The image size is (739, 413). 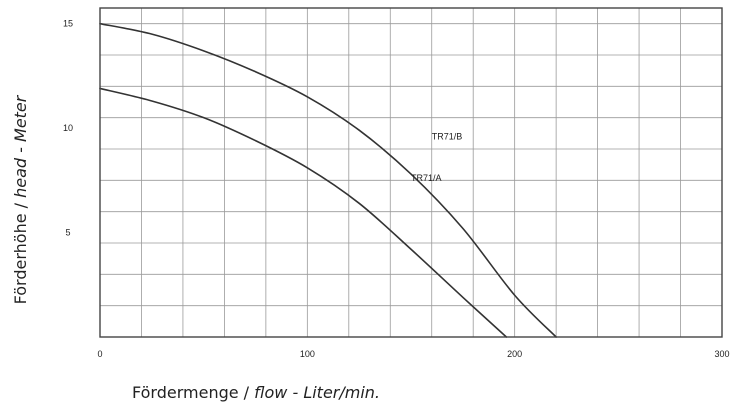 I want to click on y-tick-labels: 5 10 15, so click(x=68, y=128).